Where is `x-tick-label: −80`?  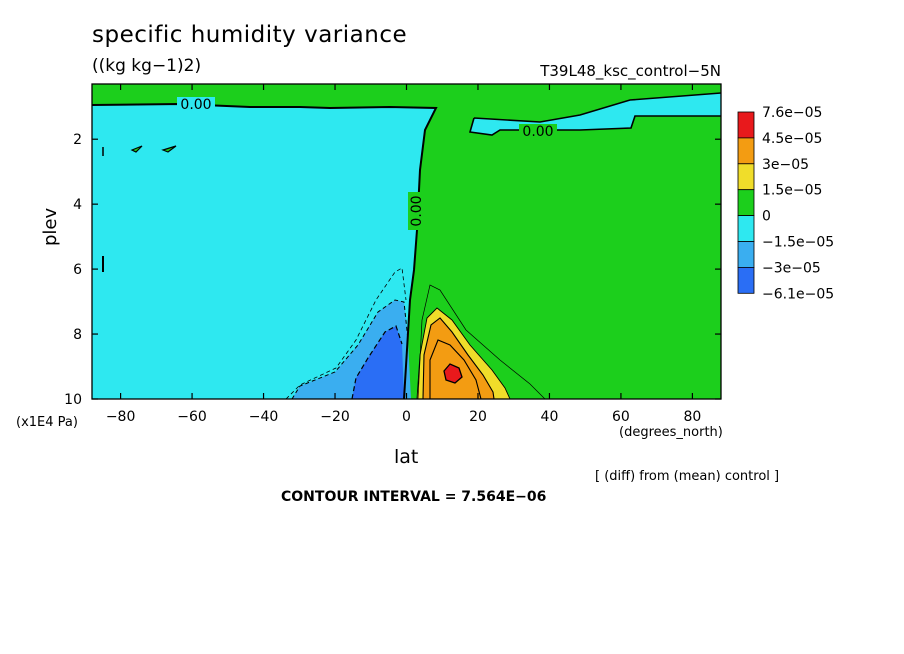
x-tick-label: −80 is located at coordinates (121, 417).